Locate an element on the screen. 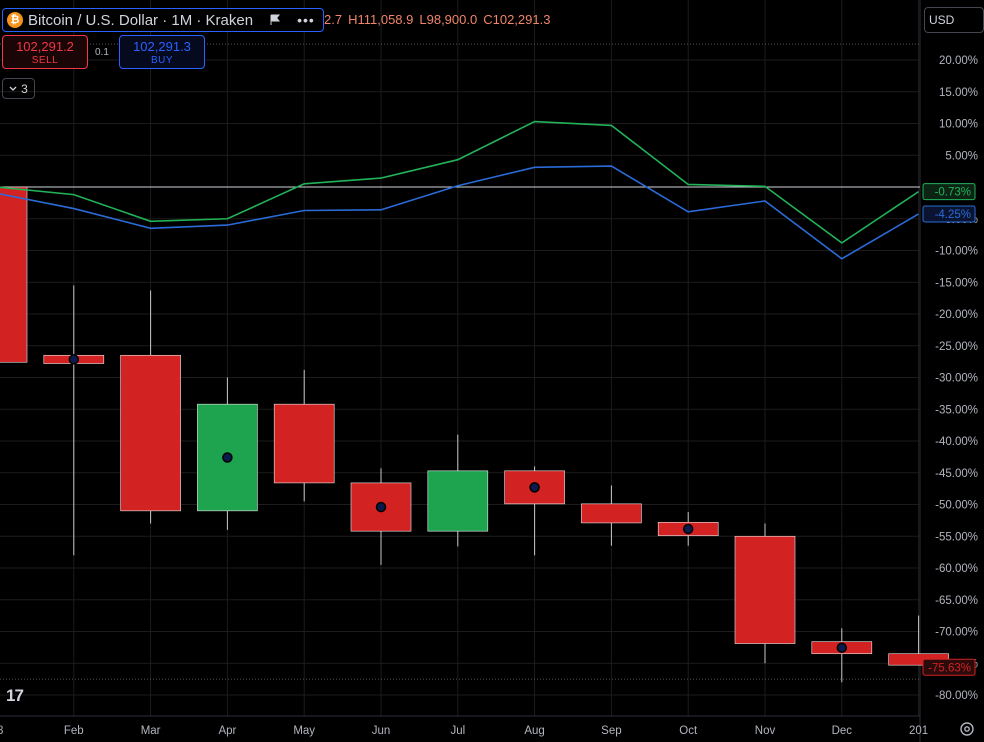 This screenshot has width=984, height=742. x-tick-label: Aug is located at coordinates (534, 731).